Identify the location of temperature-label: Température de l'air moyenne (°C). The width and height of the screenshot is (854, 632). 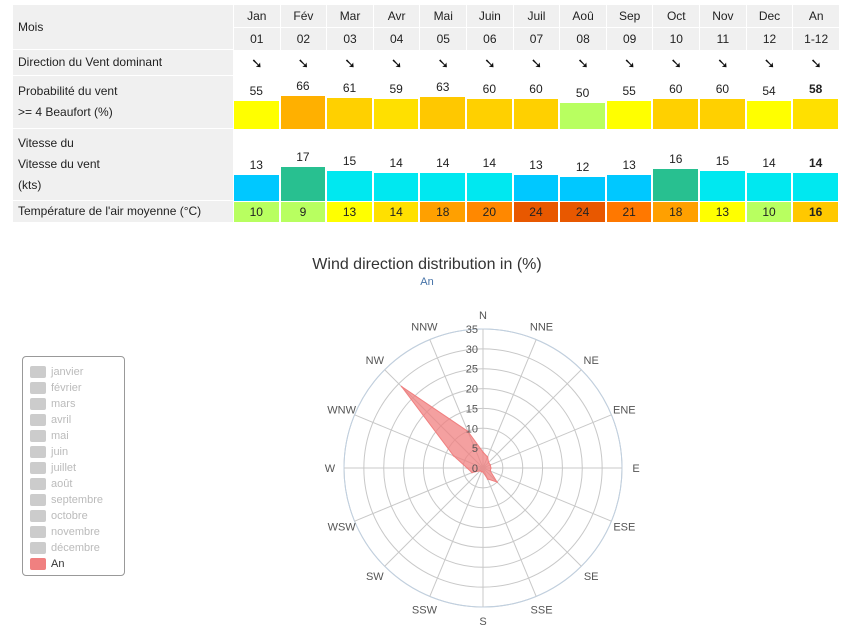
(123, 212).